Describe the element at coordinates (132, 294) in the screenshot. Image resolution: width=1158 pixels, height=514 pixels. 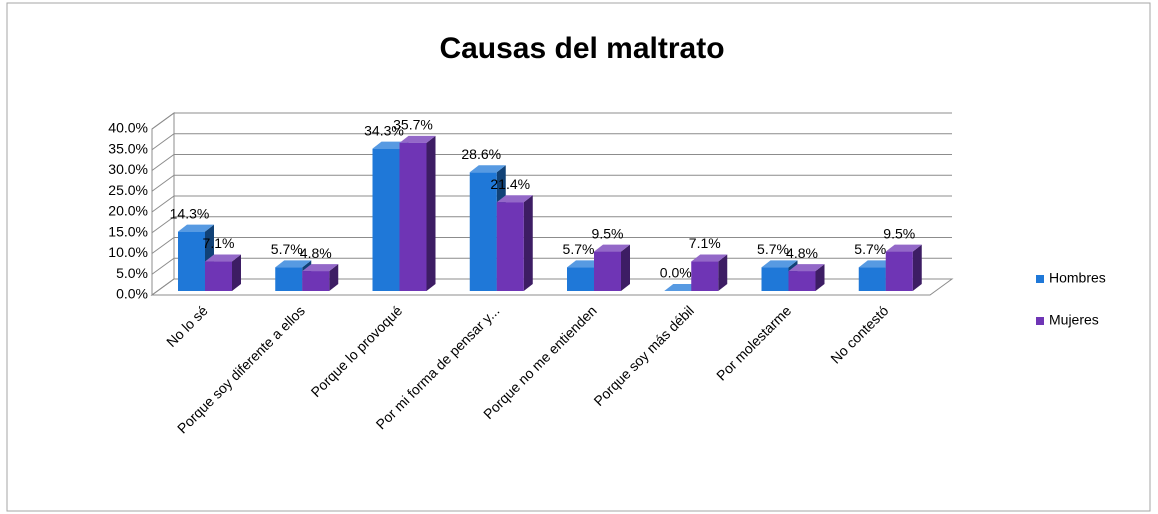
I see `y-tick-label: 0.0%` at that location.